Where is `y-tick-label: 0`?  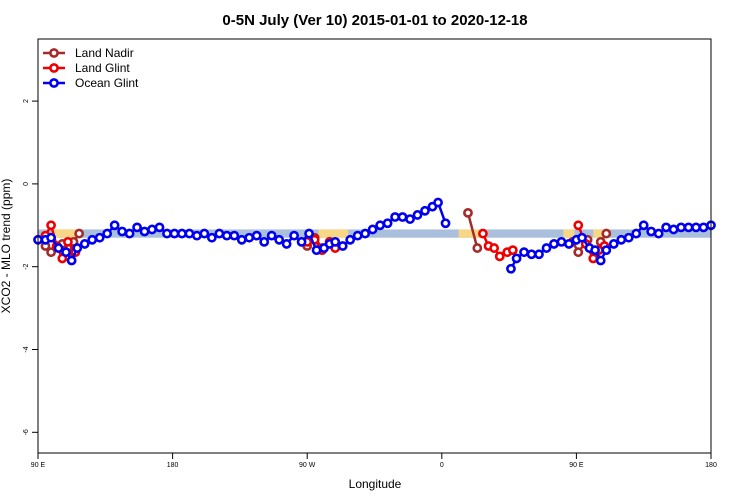 y-tick-label: 0 is located at coordinates (26, 184).